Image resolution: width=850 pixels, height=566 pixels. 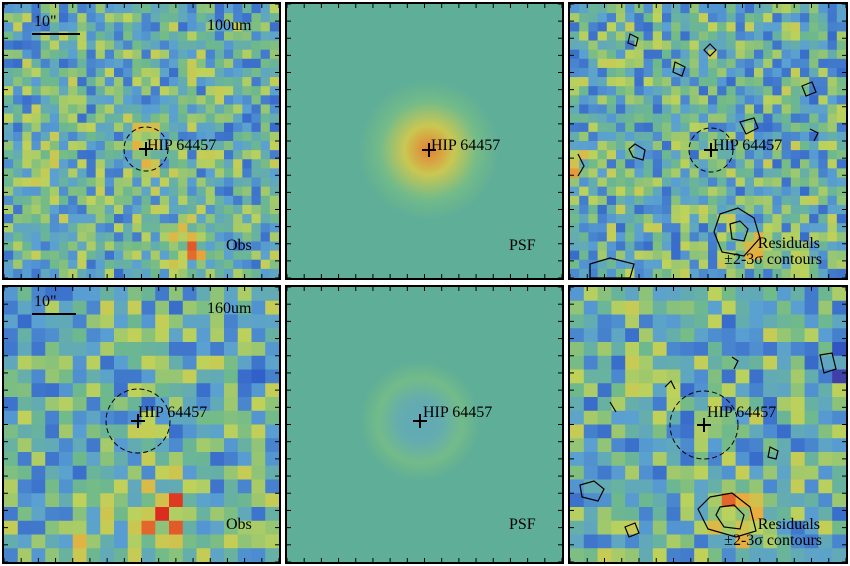 I want to click on band-label: 160um, so click(x=229, y=308).